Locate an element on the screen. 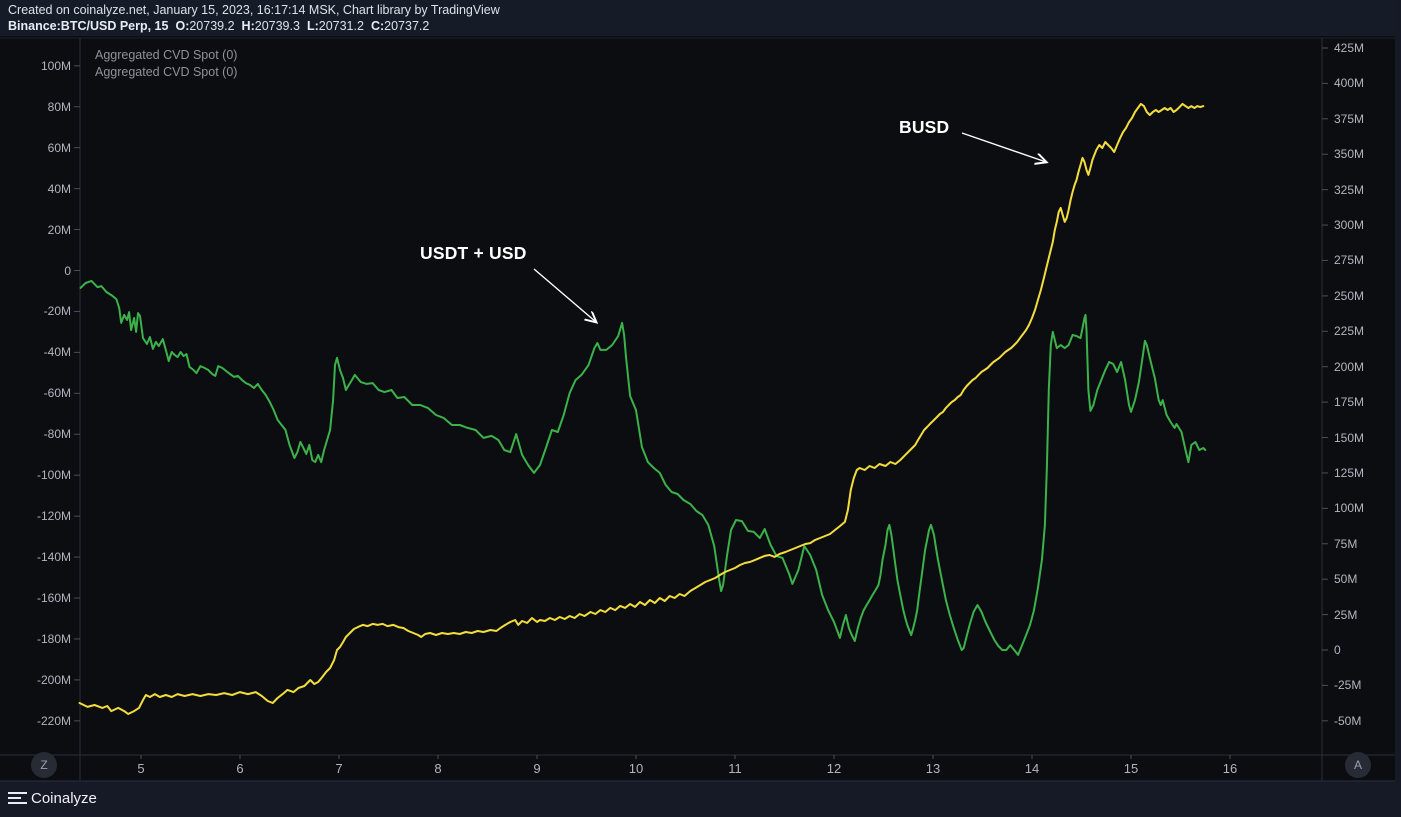 The width and height of the screenshot is (1401, 817). left-axis-label: 100M is located at coordinates (55, 65).